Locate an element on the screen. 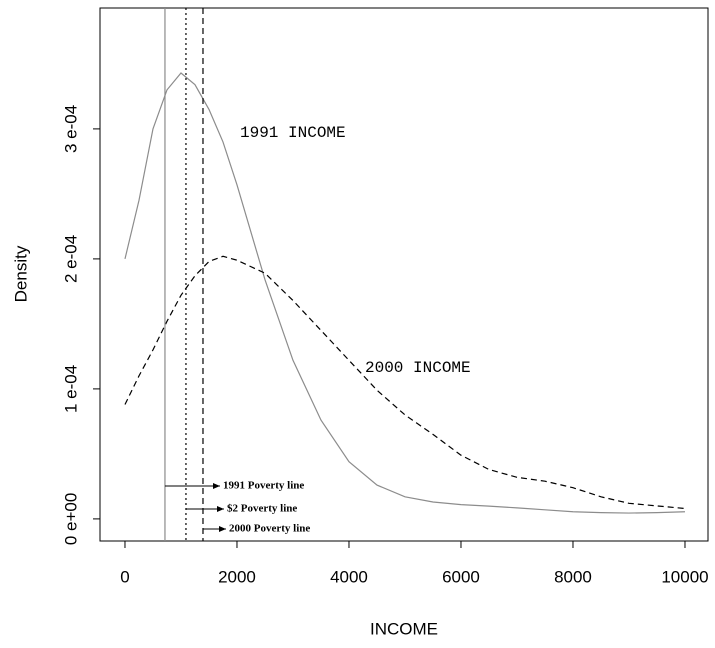  x-axis-title: INCOME is located at coordinates (404, 628).